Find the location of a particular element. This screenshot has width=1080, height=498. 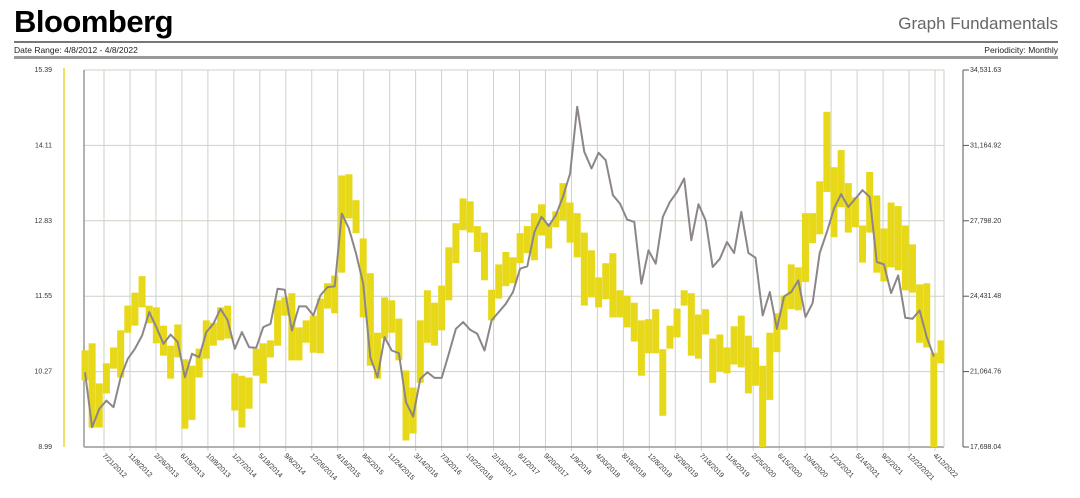

x-tick-label: 9/20/2017 is located at coordinates (555, 465).